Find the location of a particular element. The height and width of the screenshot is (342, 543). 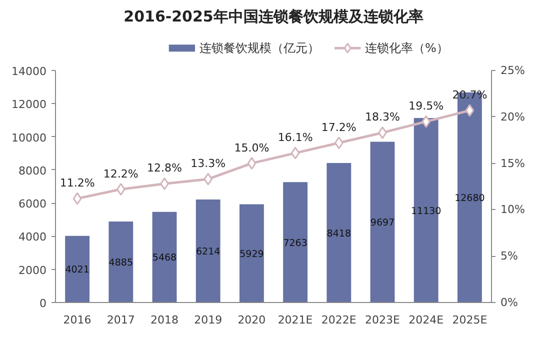

data-label: 18.3% is located at coordinates (382, 117).